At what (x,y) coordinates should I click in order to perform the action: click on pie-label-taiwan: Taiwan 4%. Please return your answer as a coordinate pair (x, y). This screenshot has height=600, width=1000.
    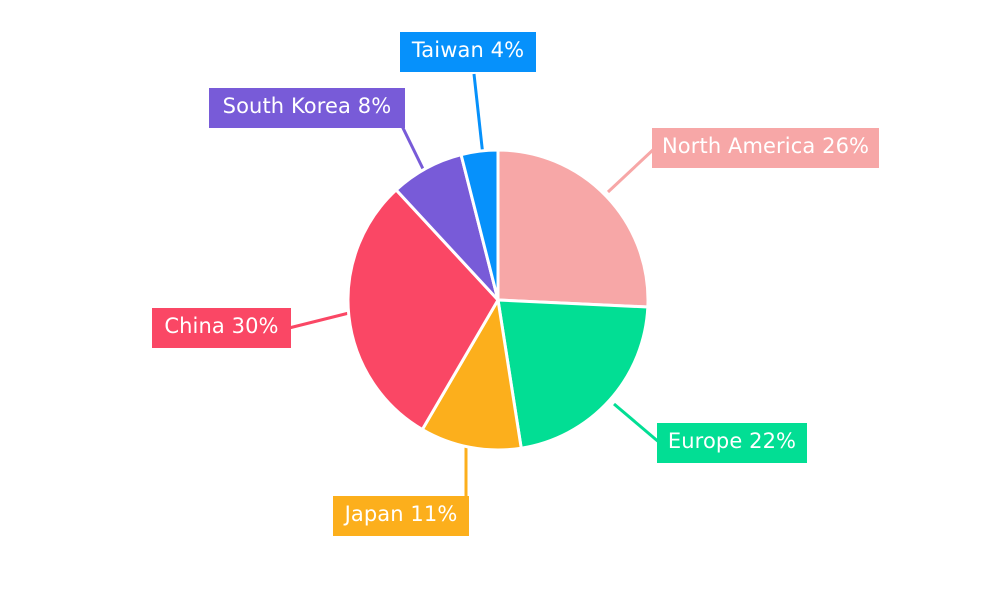
    Looking at the image, I should click on (468, 52).